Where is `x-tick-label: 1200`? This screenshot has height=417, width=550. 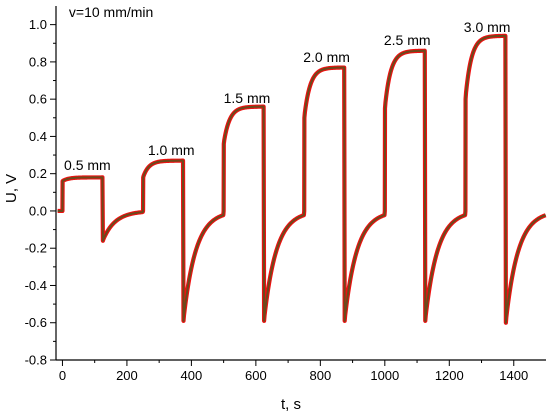
x-tick-label: 1200 is located at coordinates (449, 375).